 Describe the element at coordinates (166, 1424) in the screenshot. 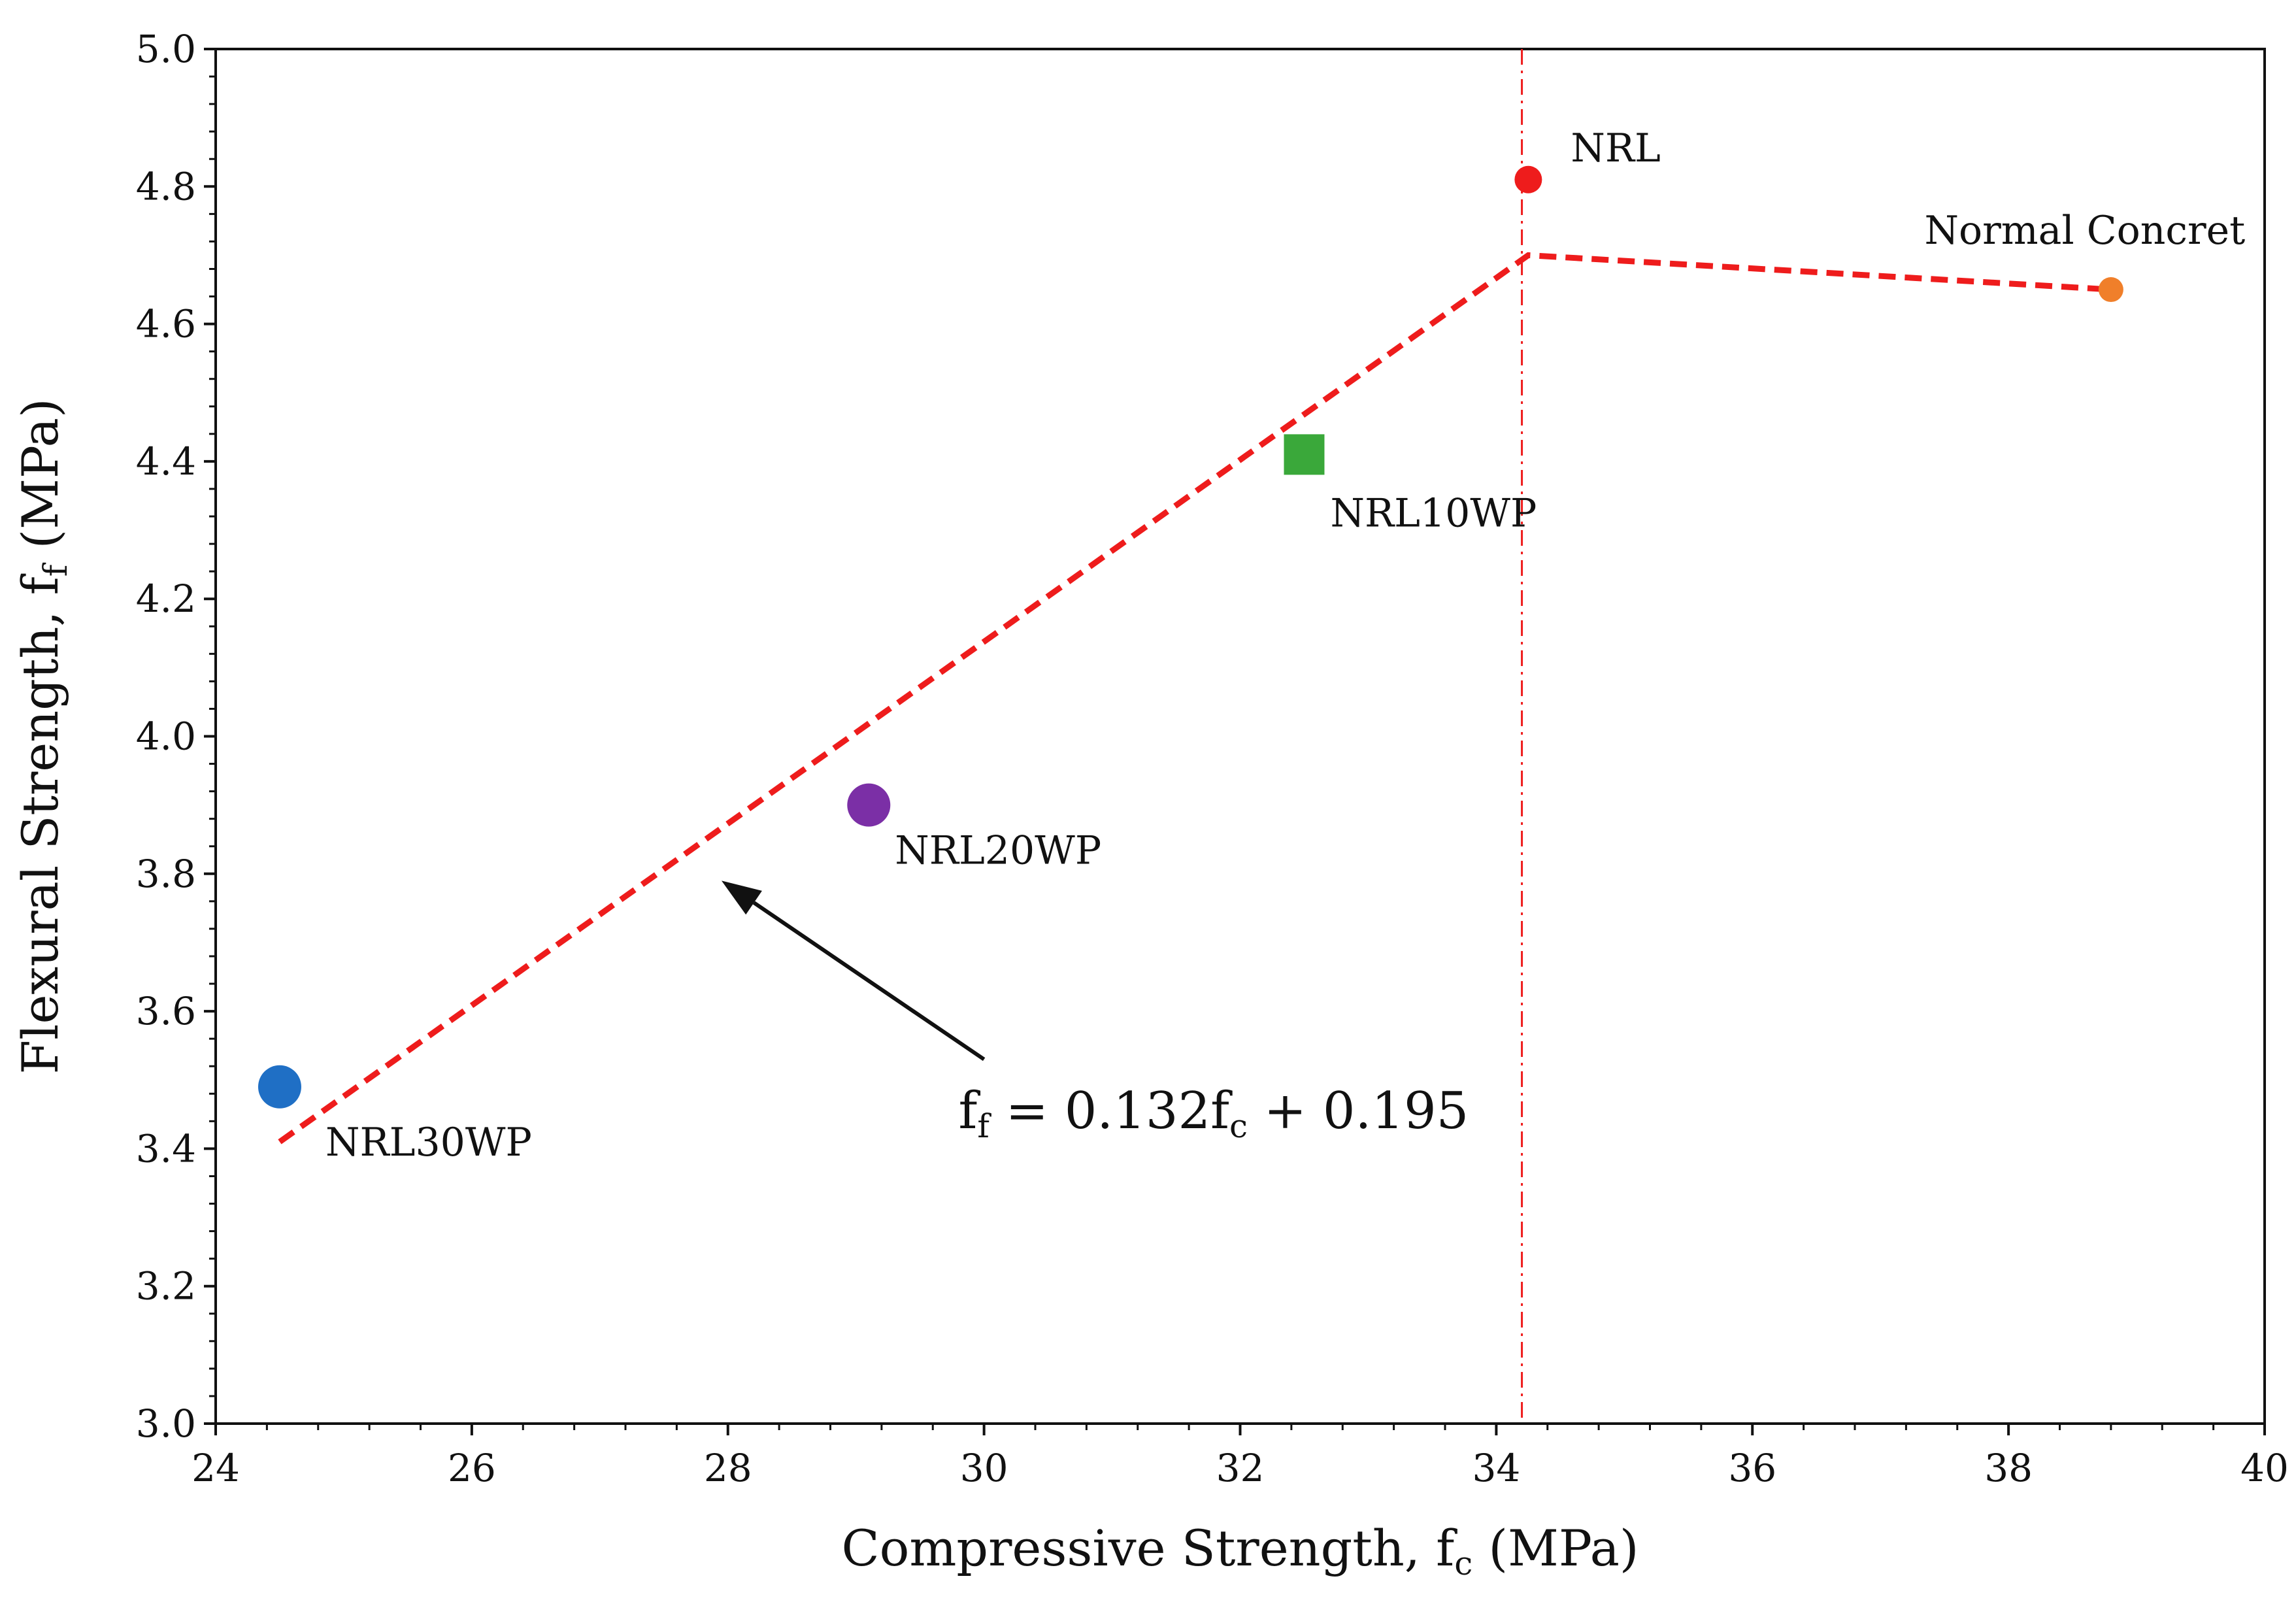

I see `y-tick-label: 3.0` at that location.